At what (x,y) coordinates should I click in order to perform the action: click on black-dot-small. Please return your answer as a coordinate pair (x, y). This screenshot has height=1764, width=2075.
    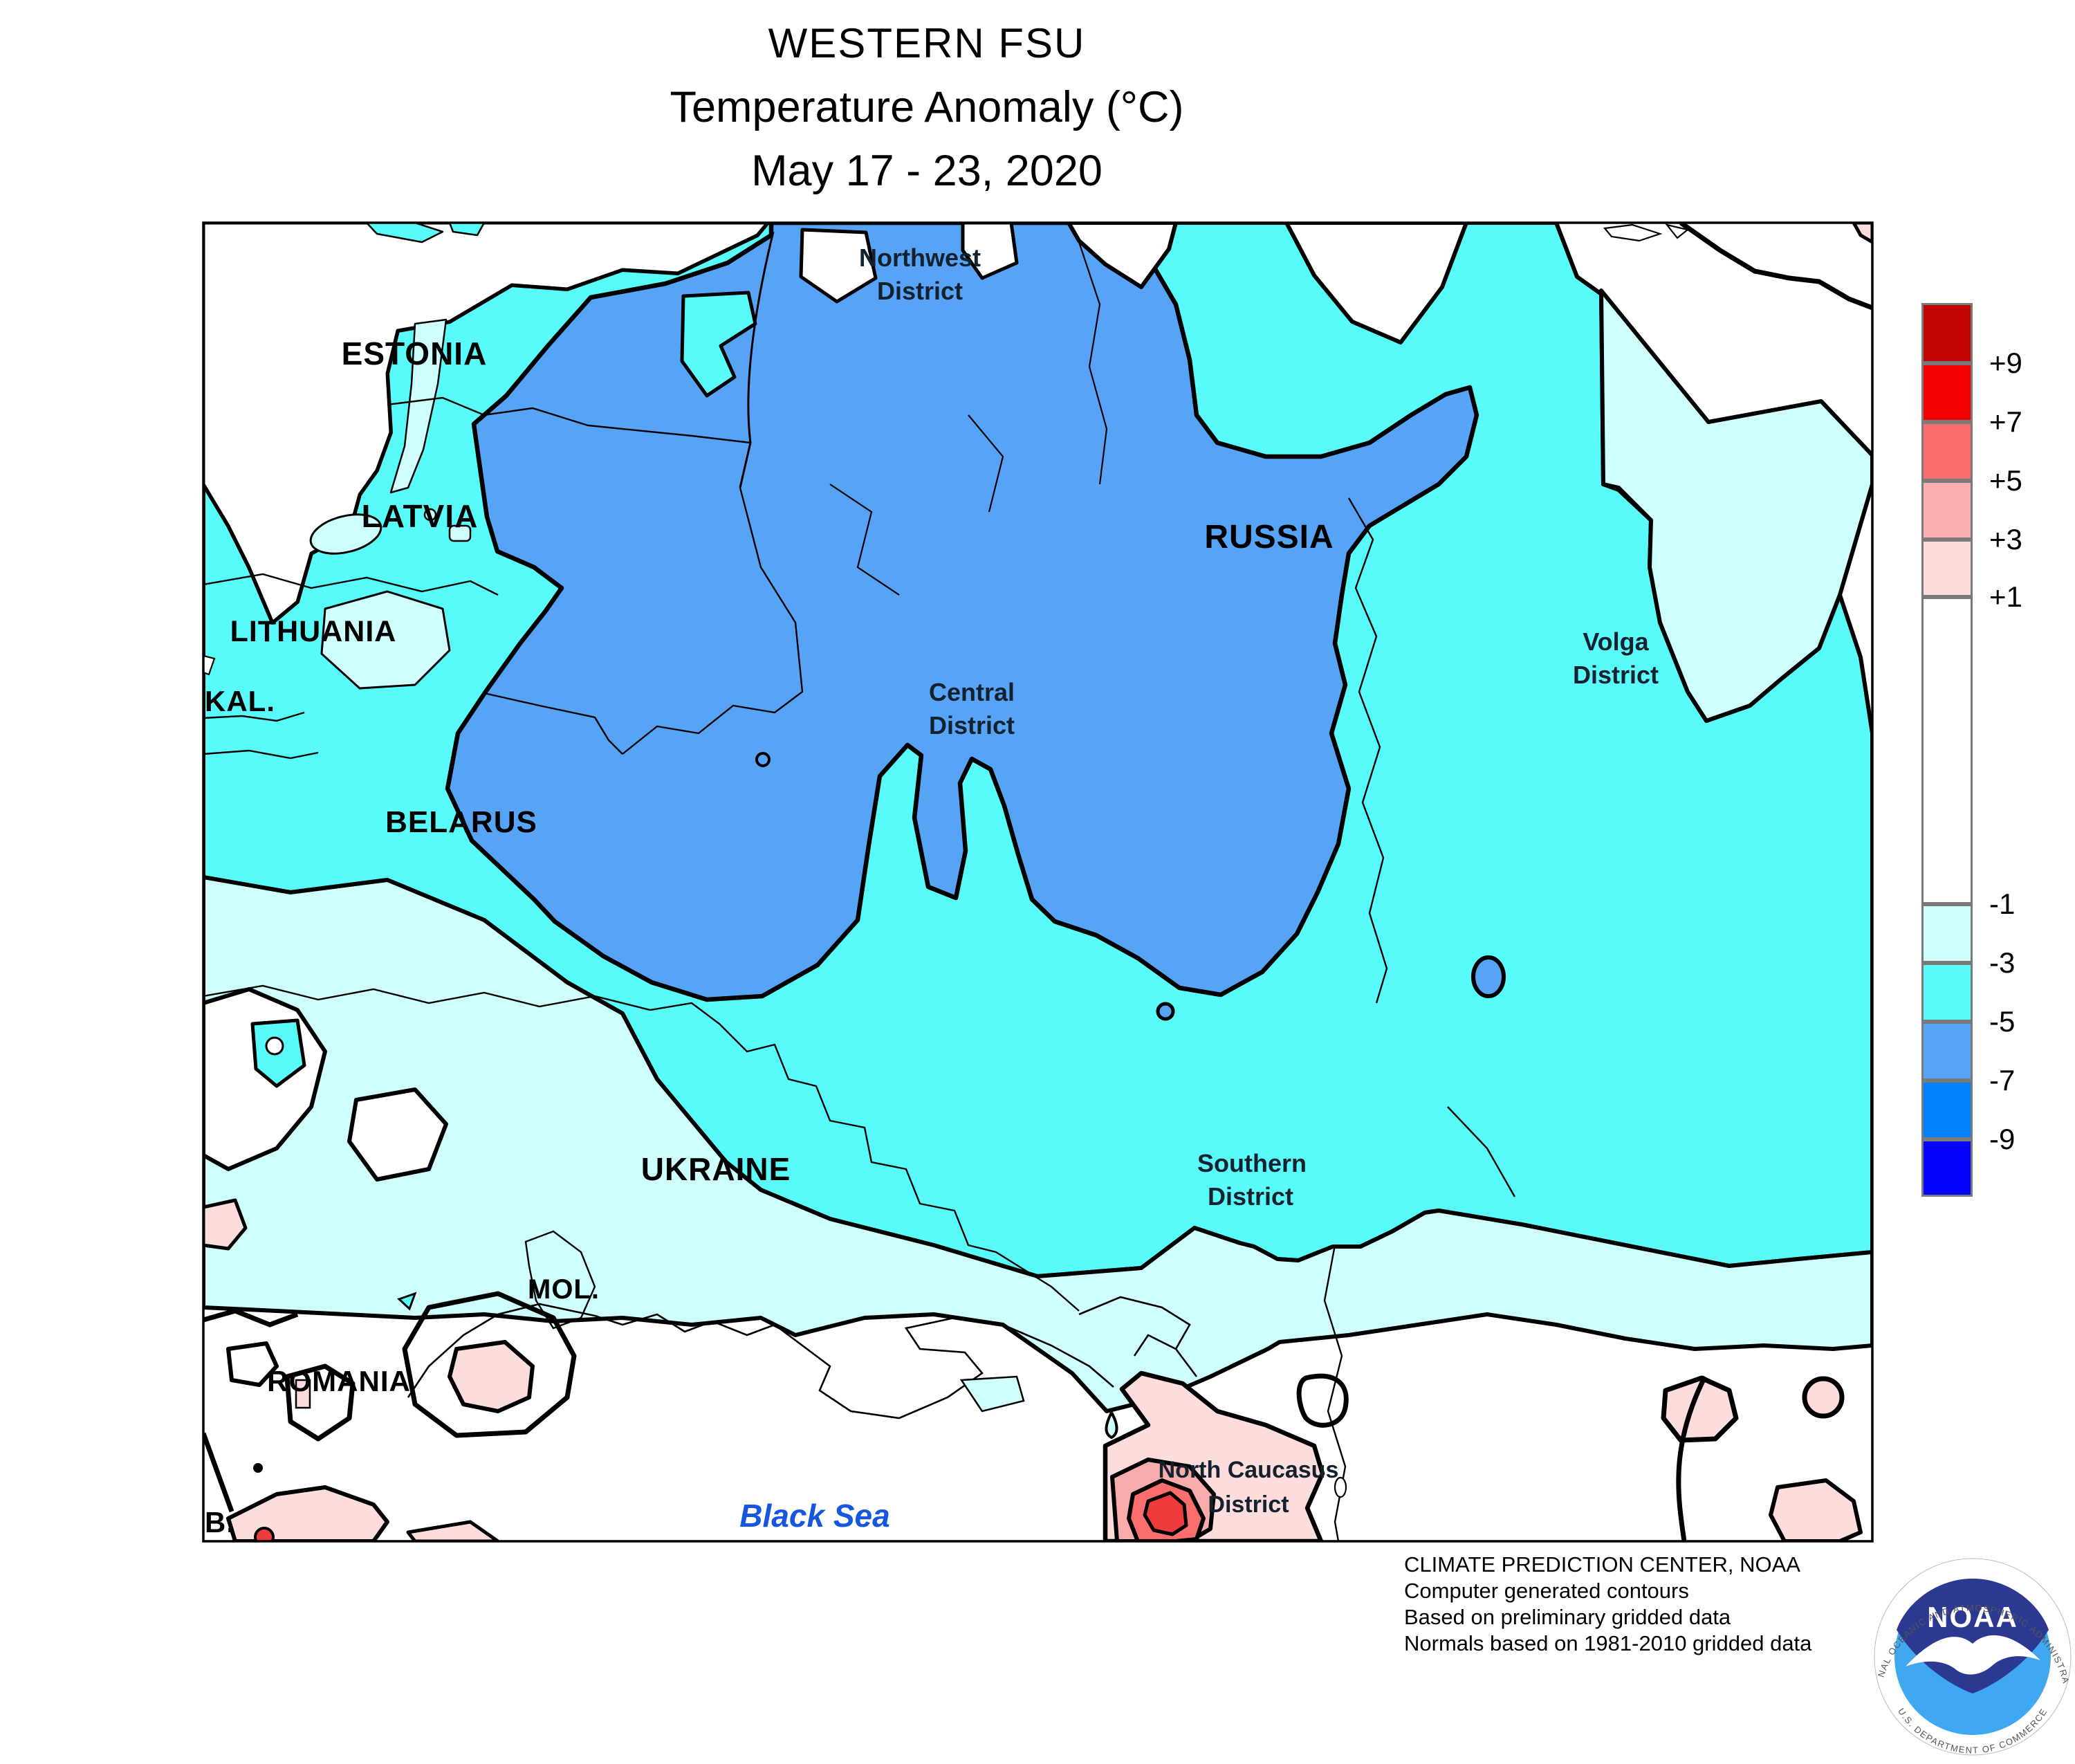
    Looking at the image, I should click on (258, 1468).